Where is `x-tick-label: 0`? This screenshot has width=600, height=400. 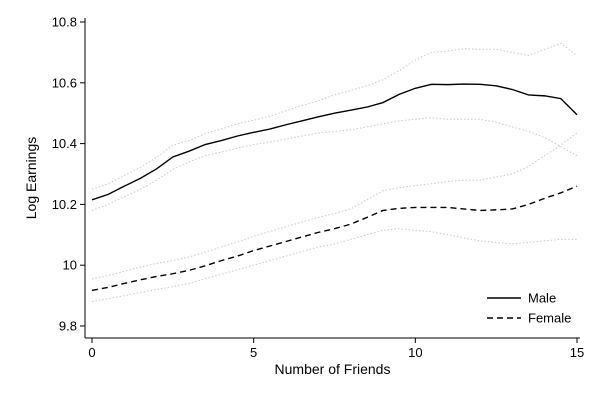
x-tick-label: 0 is located at coordinates (91, 352).